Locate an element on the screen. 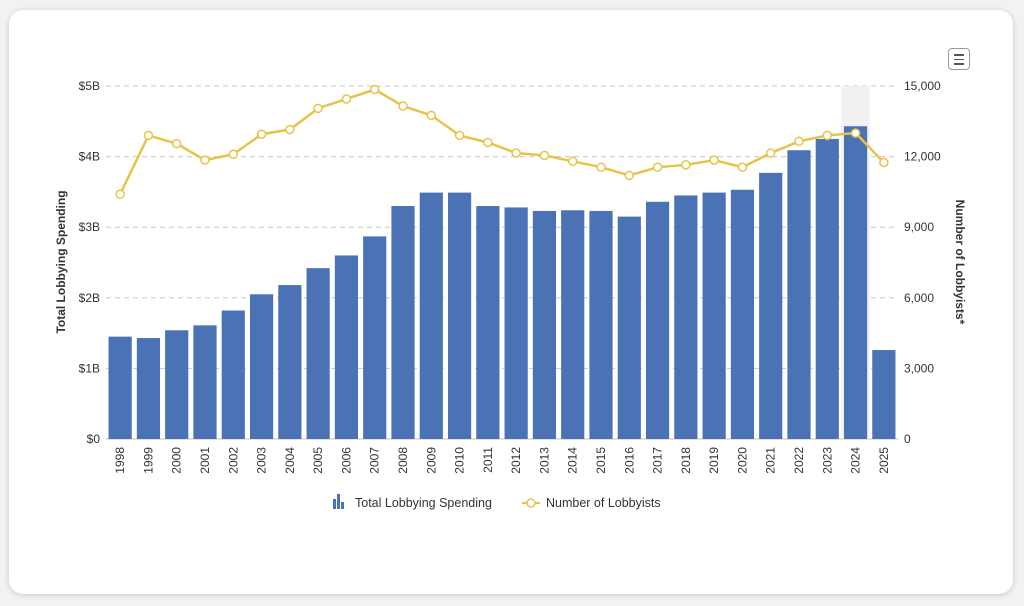 Image resolution: width=1024 pixels, height=606 pixels. x-tick-label: 2002 is located at coordinates (233, 460).